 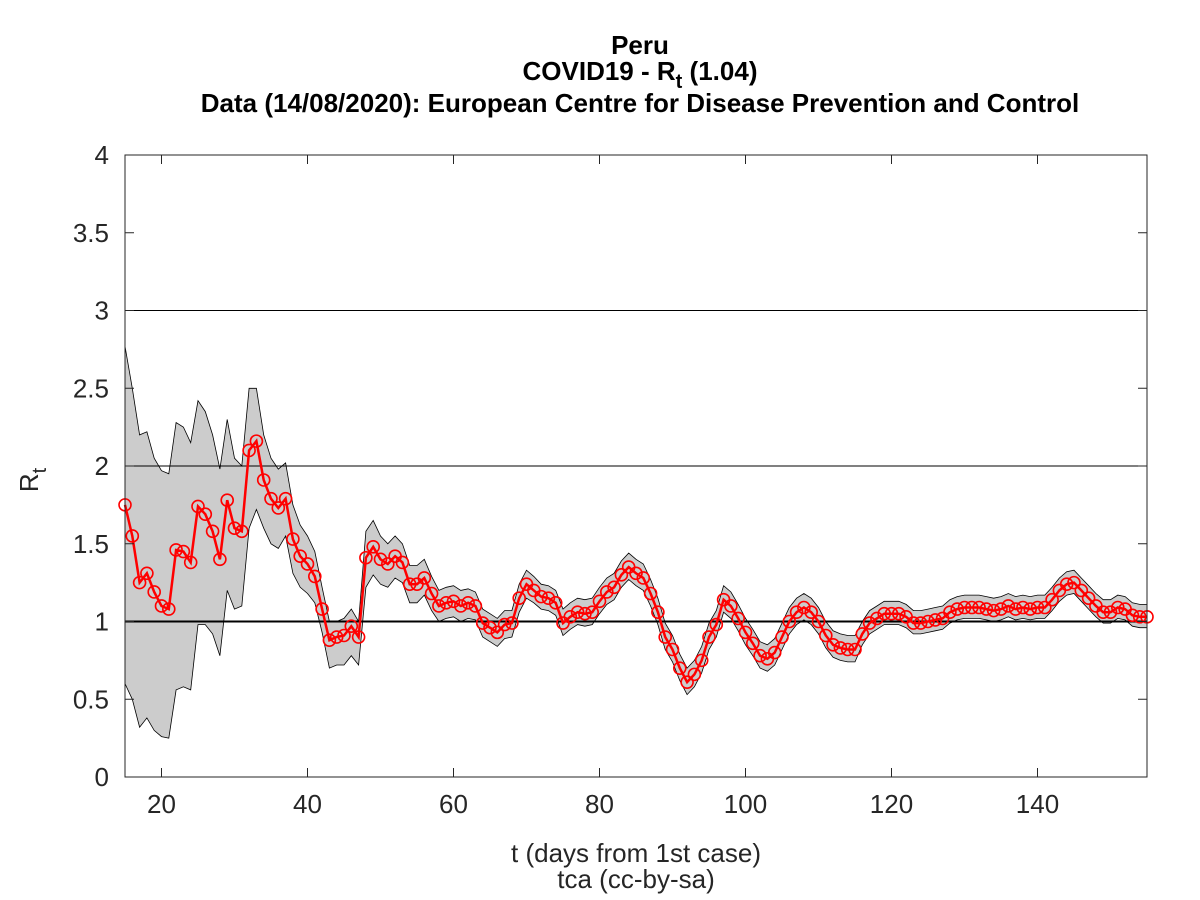 What do you see at coordinates (91, 544) in the screenshot?
I see `y-tick-label: 1.5` at bounding box center [91, 544].